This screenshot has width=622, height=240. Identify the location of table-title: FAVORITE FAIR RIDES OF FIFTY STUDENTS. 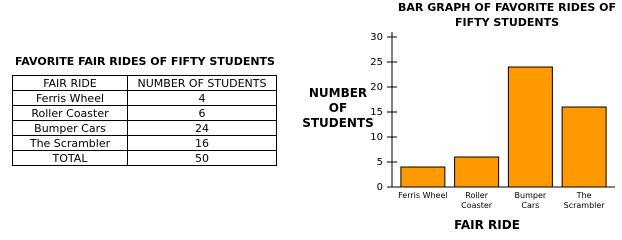
(145, 61).